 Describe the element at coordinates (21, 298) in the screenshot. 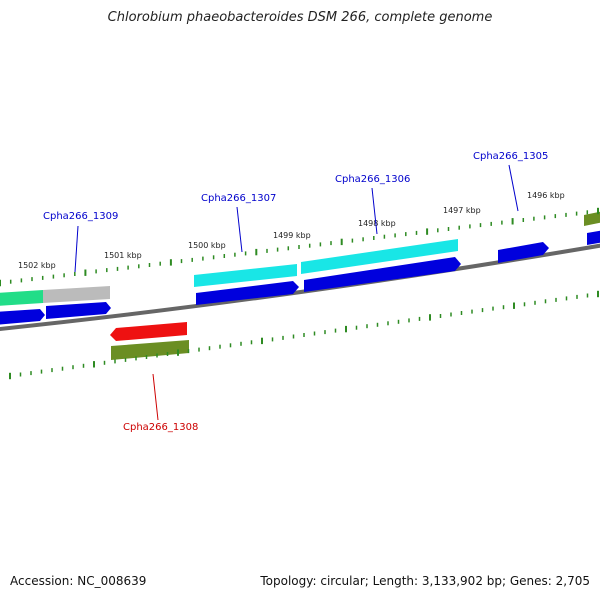

I see `gene-feature-seagreen` at that location.